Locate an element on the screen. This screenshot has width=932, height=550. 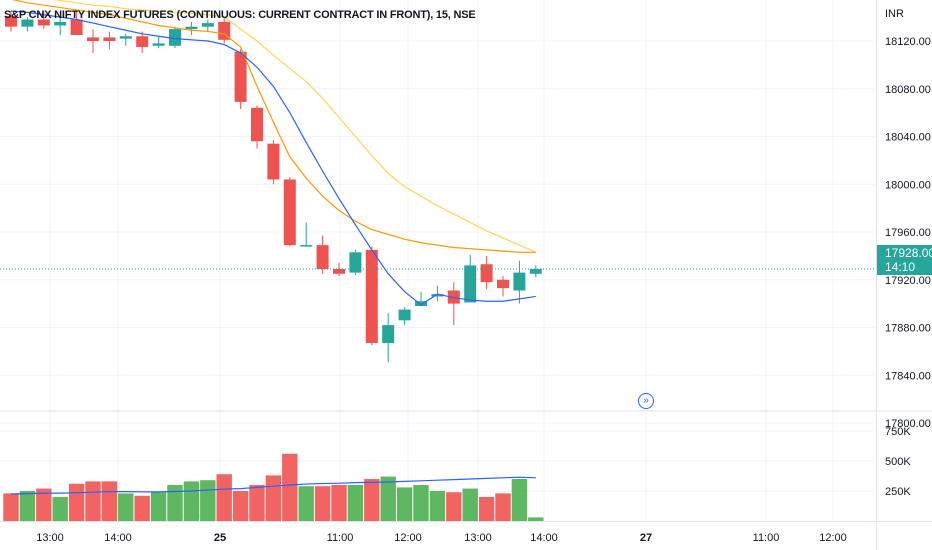
volume-tick-label: 500K is located at coordinates (898, 462).